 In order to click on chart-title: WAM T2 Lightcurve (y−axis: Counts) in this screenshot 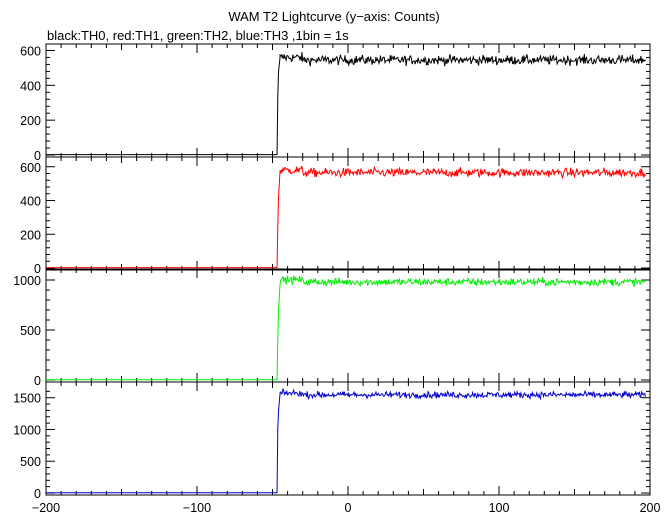, I will do `click(333, 16)`.